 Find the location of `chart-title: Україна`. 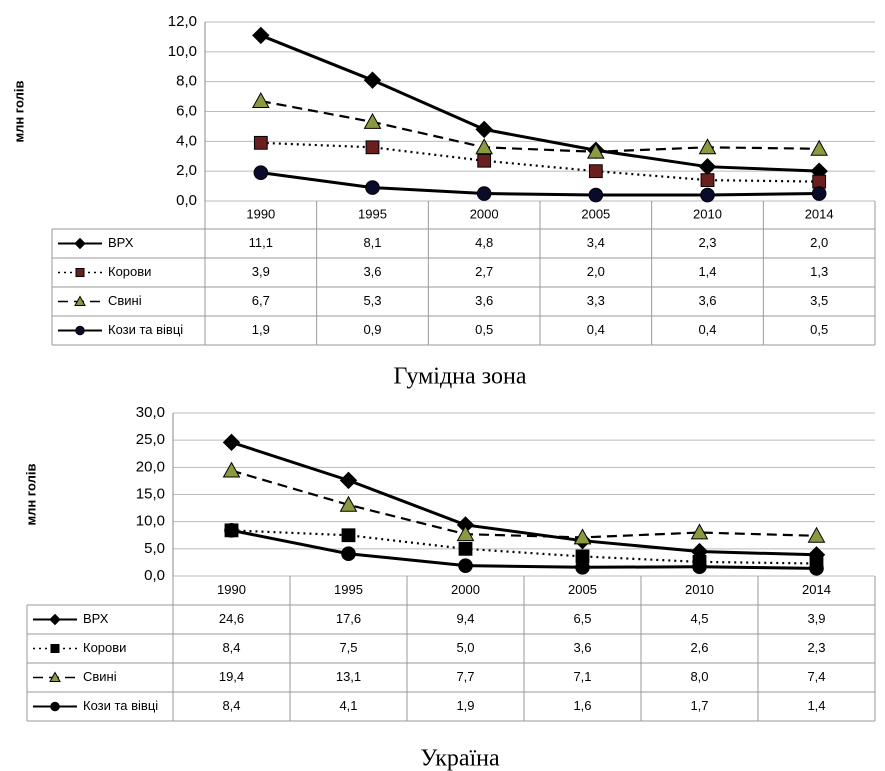

chart-title: Україна is located at coordinates (460, 758).